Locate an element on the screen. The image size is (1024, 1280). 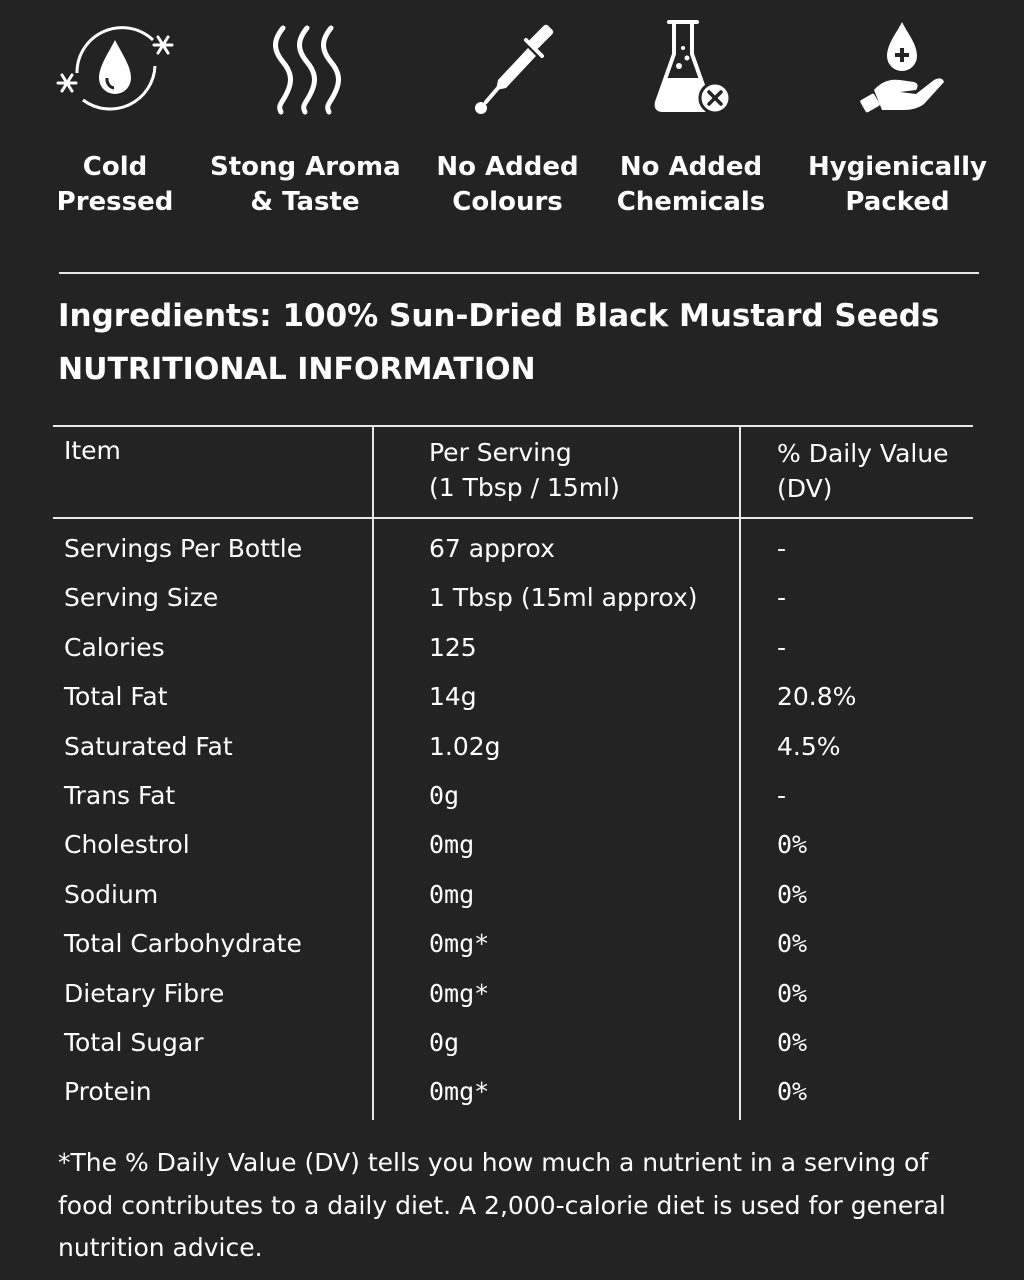
nutrition-title: NUTRITIONAL INFORMATION is located at coordinates (297, 369).